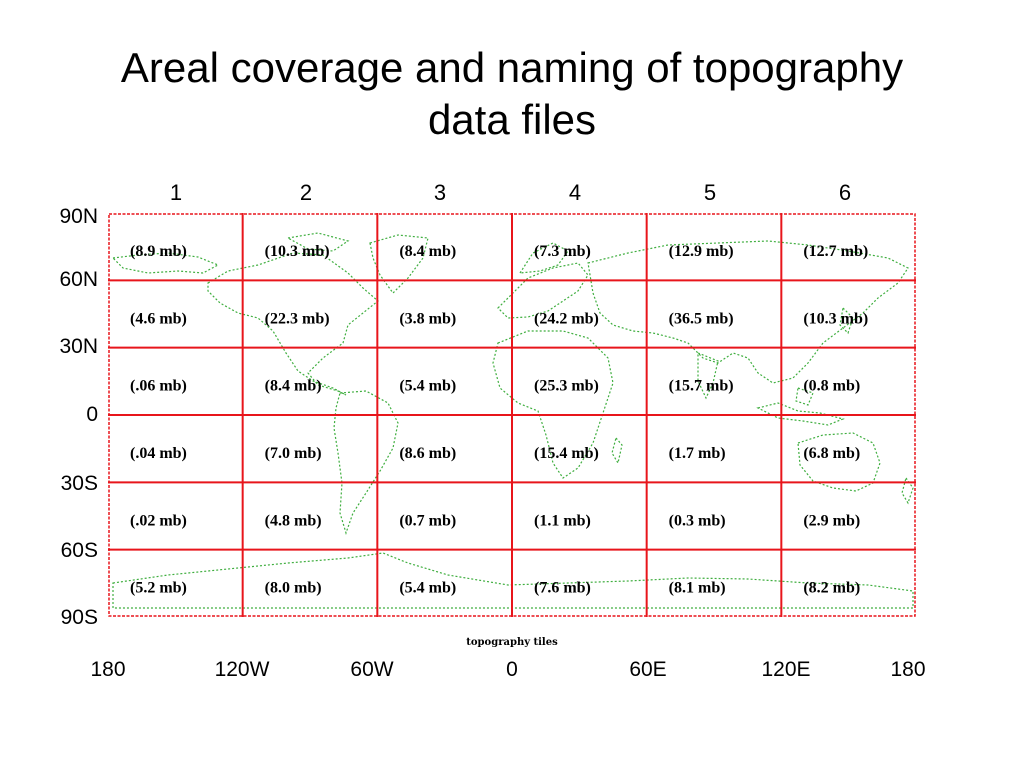 The image size is (1024, 768). Describe the element at coordinates (158, 453) in the screenshot. I see `tile-size-label: (.04 mb)` at that location.